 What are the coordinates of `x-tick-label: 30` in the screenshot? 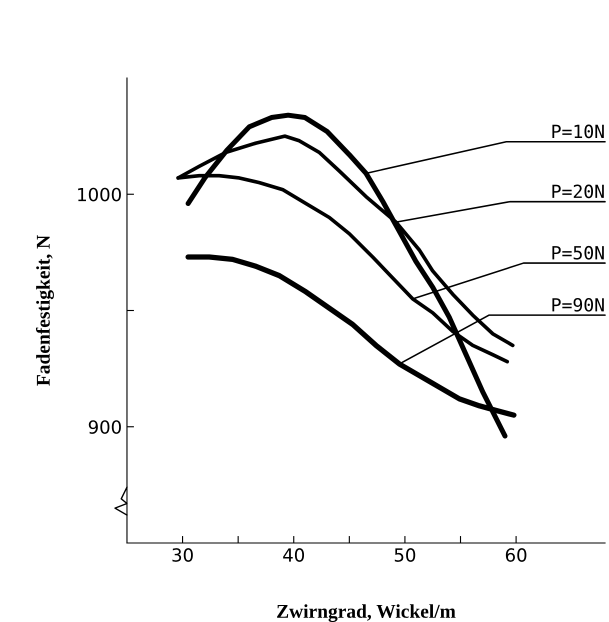 It's located at (182, 555).